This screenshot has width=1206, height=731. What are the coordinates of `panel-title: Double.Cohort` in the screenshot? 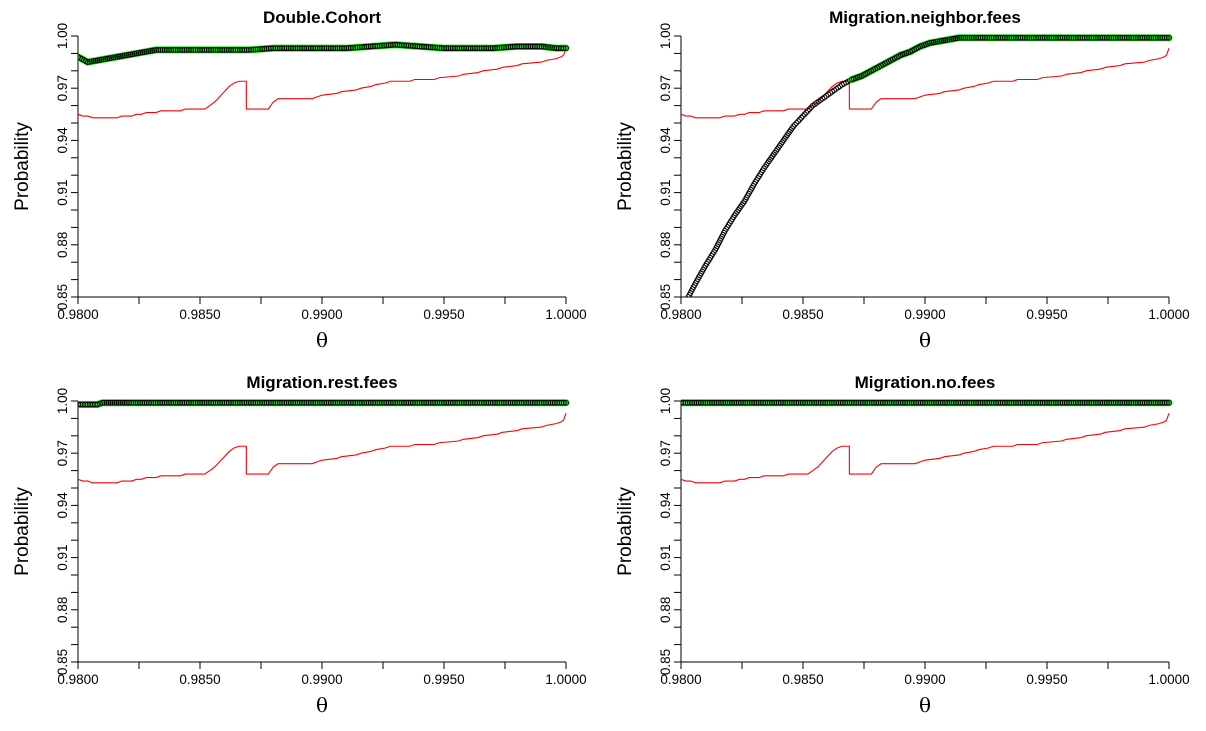 It's located at (322, 17).